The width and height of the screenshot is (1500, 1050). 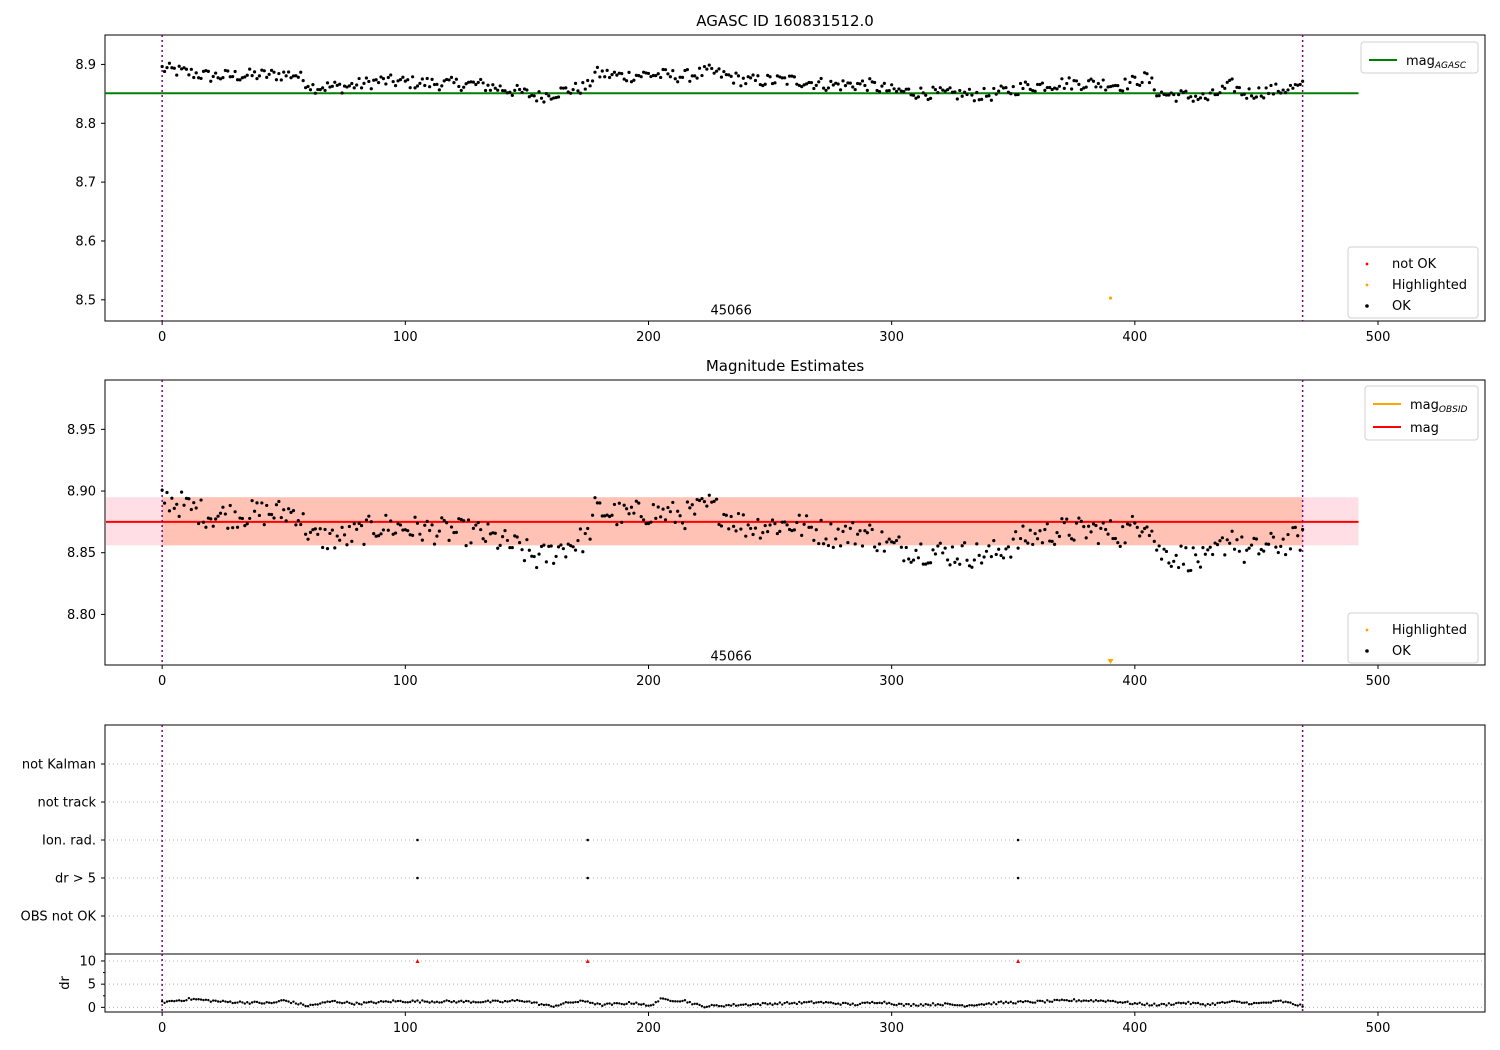 What do you see at coordinates (1367, 285) in the screenshot?
I see `legend-marker-swatch` at bounding box center [1367, 285].